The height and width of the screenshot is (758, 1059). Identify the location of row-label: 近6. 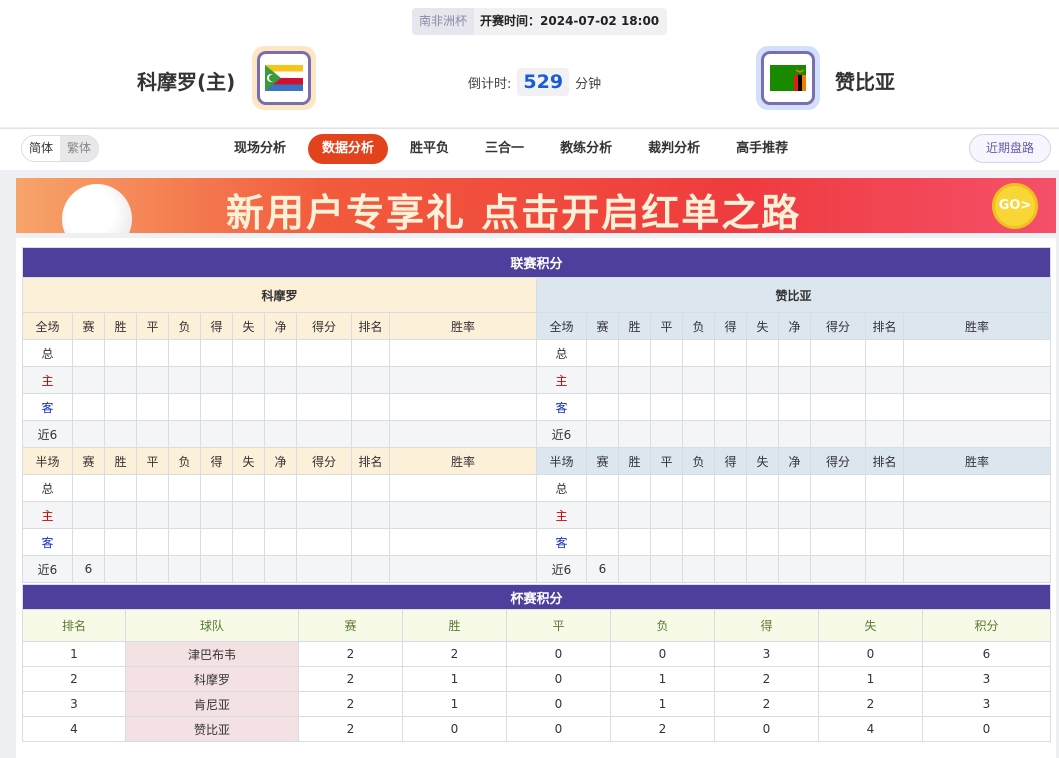
(561, 434).